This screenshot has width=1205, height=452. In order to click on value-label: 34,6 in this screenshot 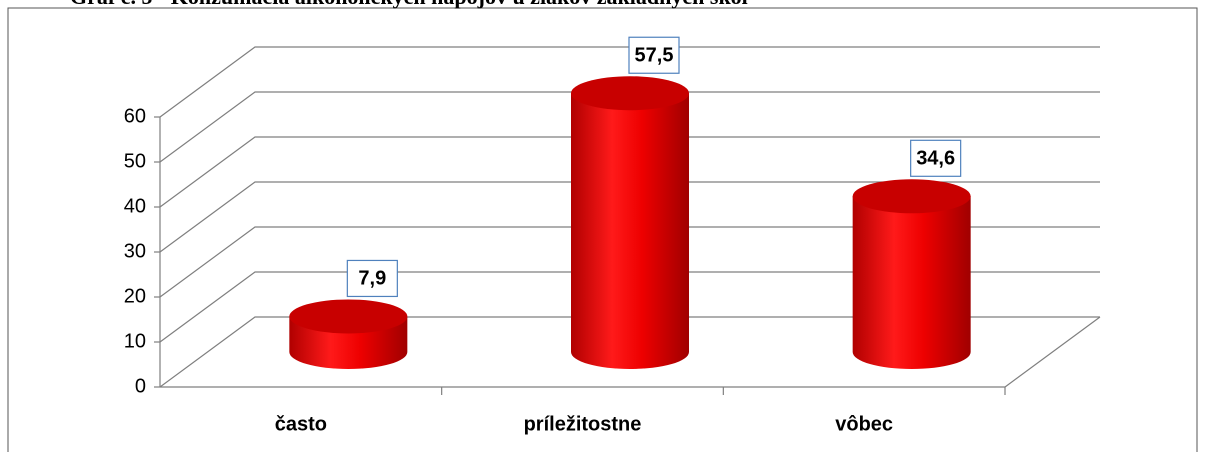, I will do `click(935, 159)`.